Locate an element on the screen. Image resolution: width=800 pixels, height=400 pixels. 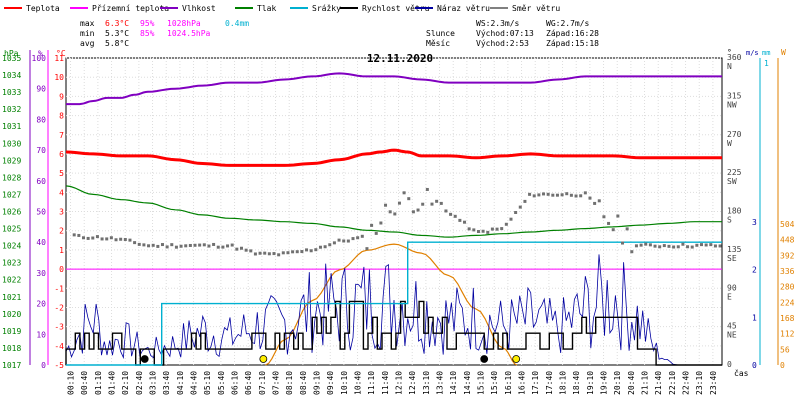
mm-tick-label: 1 is located at coordinates (766, 63).